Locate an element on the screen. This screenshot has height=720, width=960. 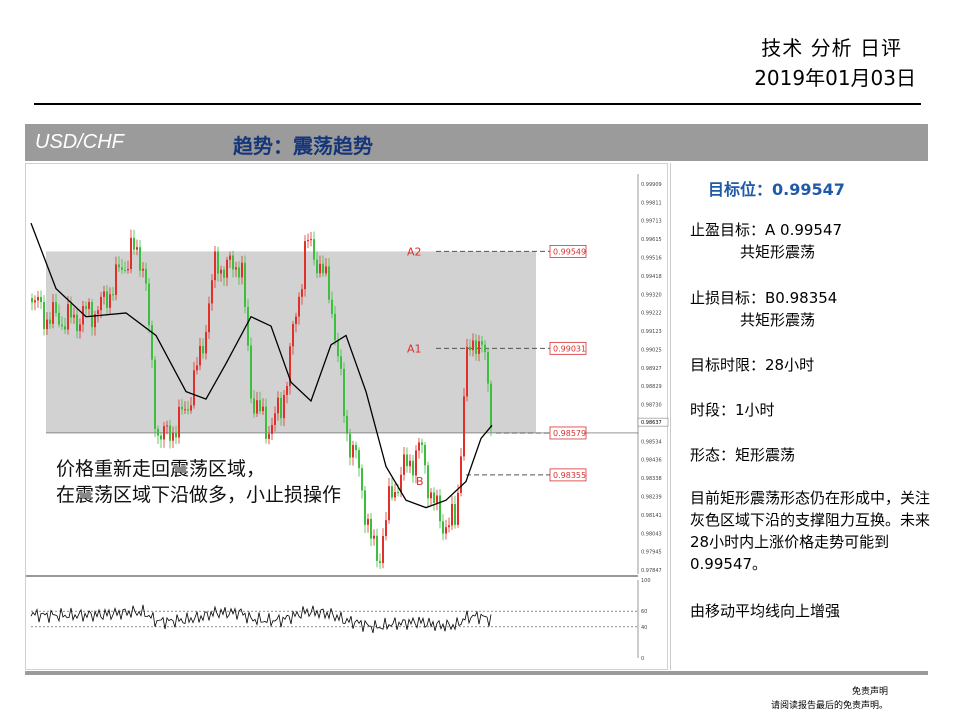
y-tick-label: 0.99516 is located at coordinates (651, 259).